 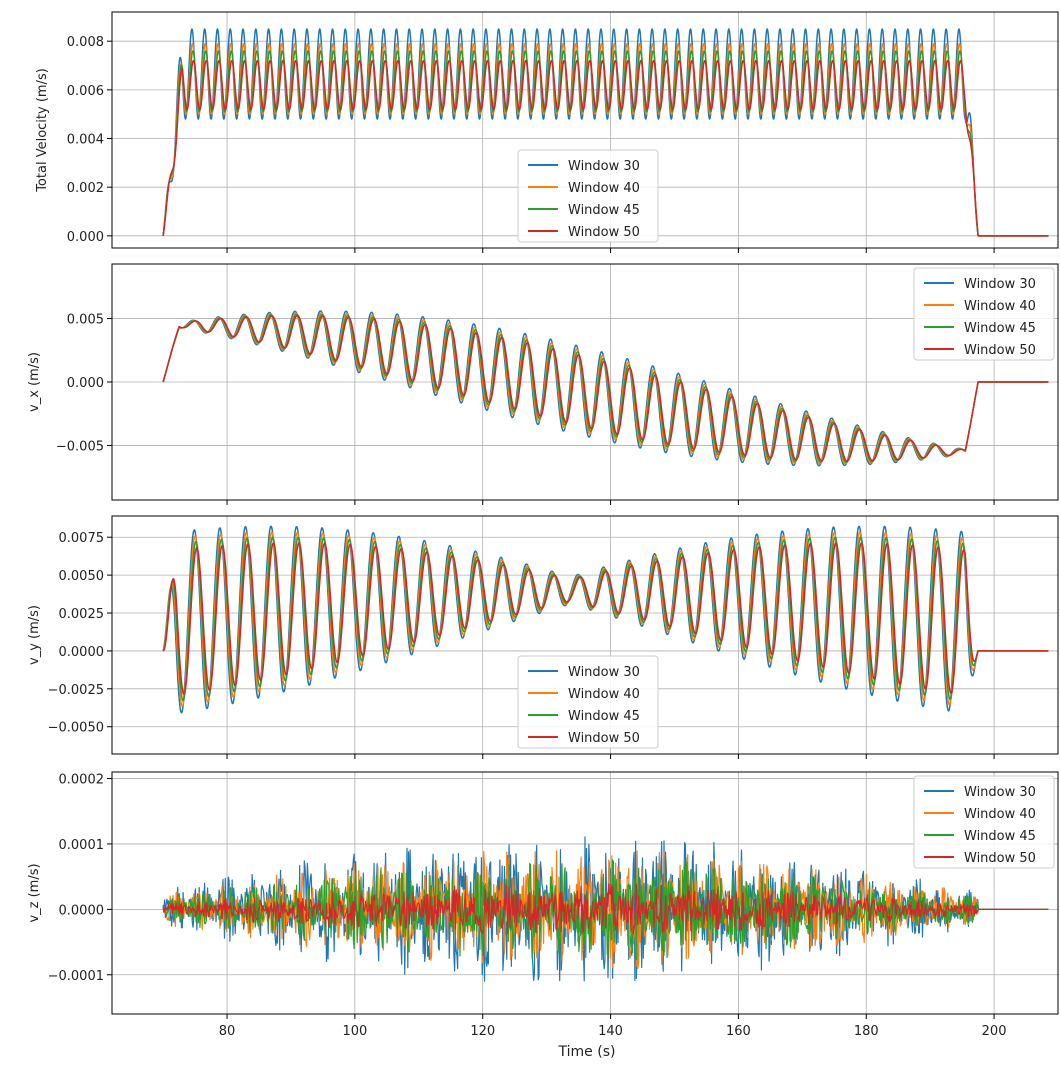 I want to click on x-tick-label: 80, so click(x=227, y=1031).